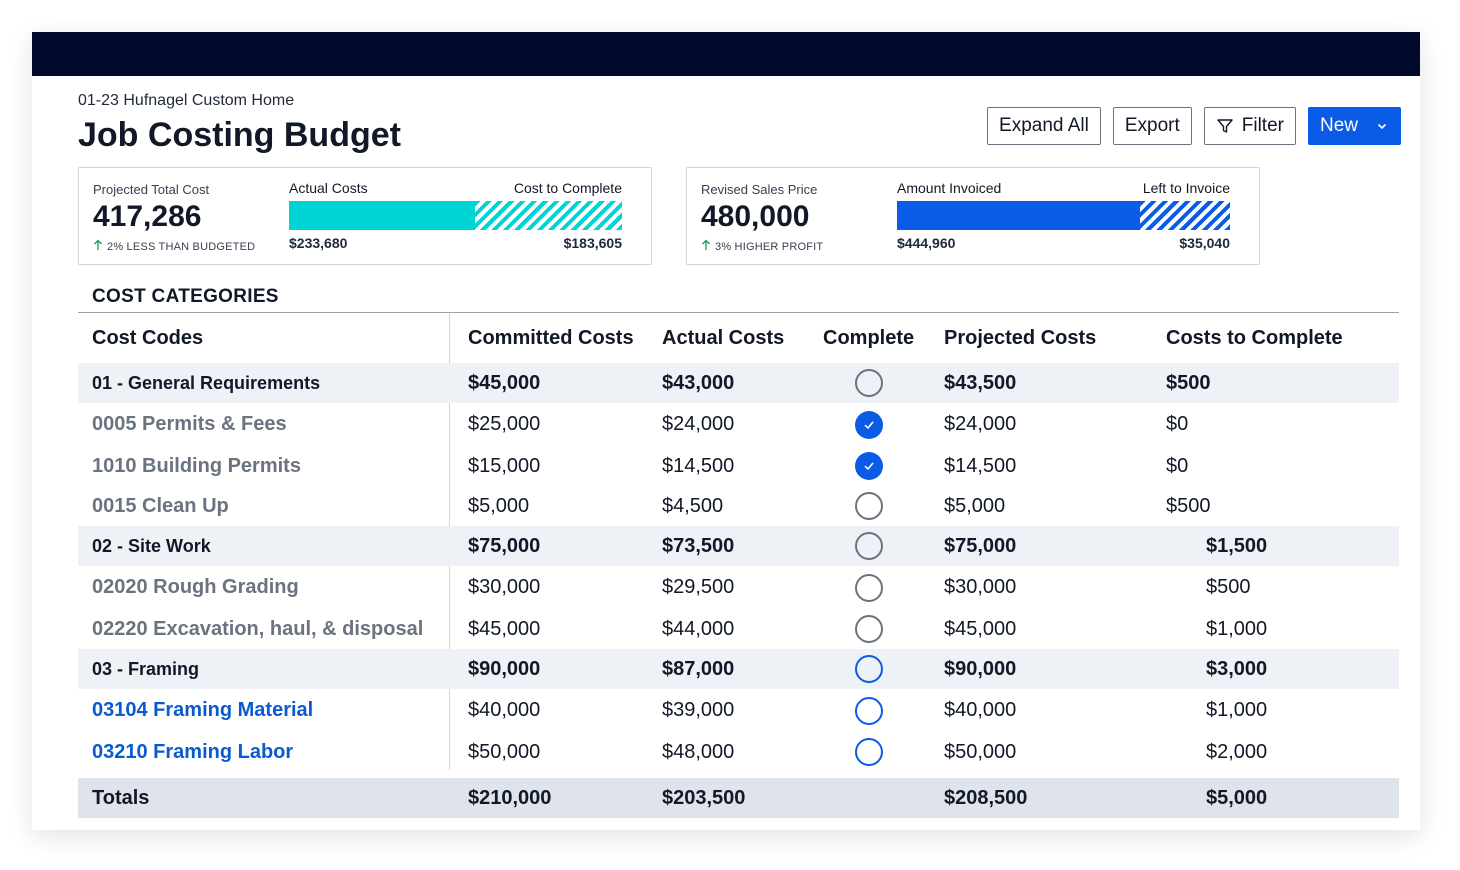 The image size is (1460, 870). I want to click on header-actual-costs: Actual Costs, so click(723, 337).